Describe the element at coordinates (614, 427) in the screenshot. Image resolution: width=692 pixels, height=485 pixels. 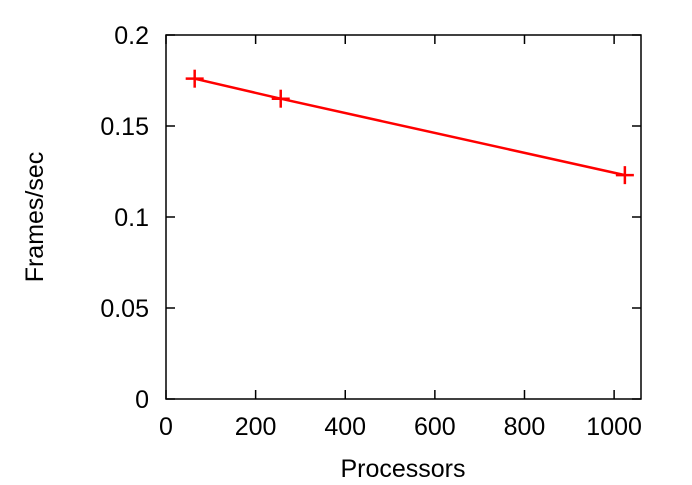
I see `x-tick-label: 1000` at that location.